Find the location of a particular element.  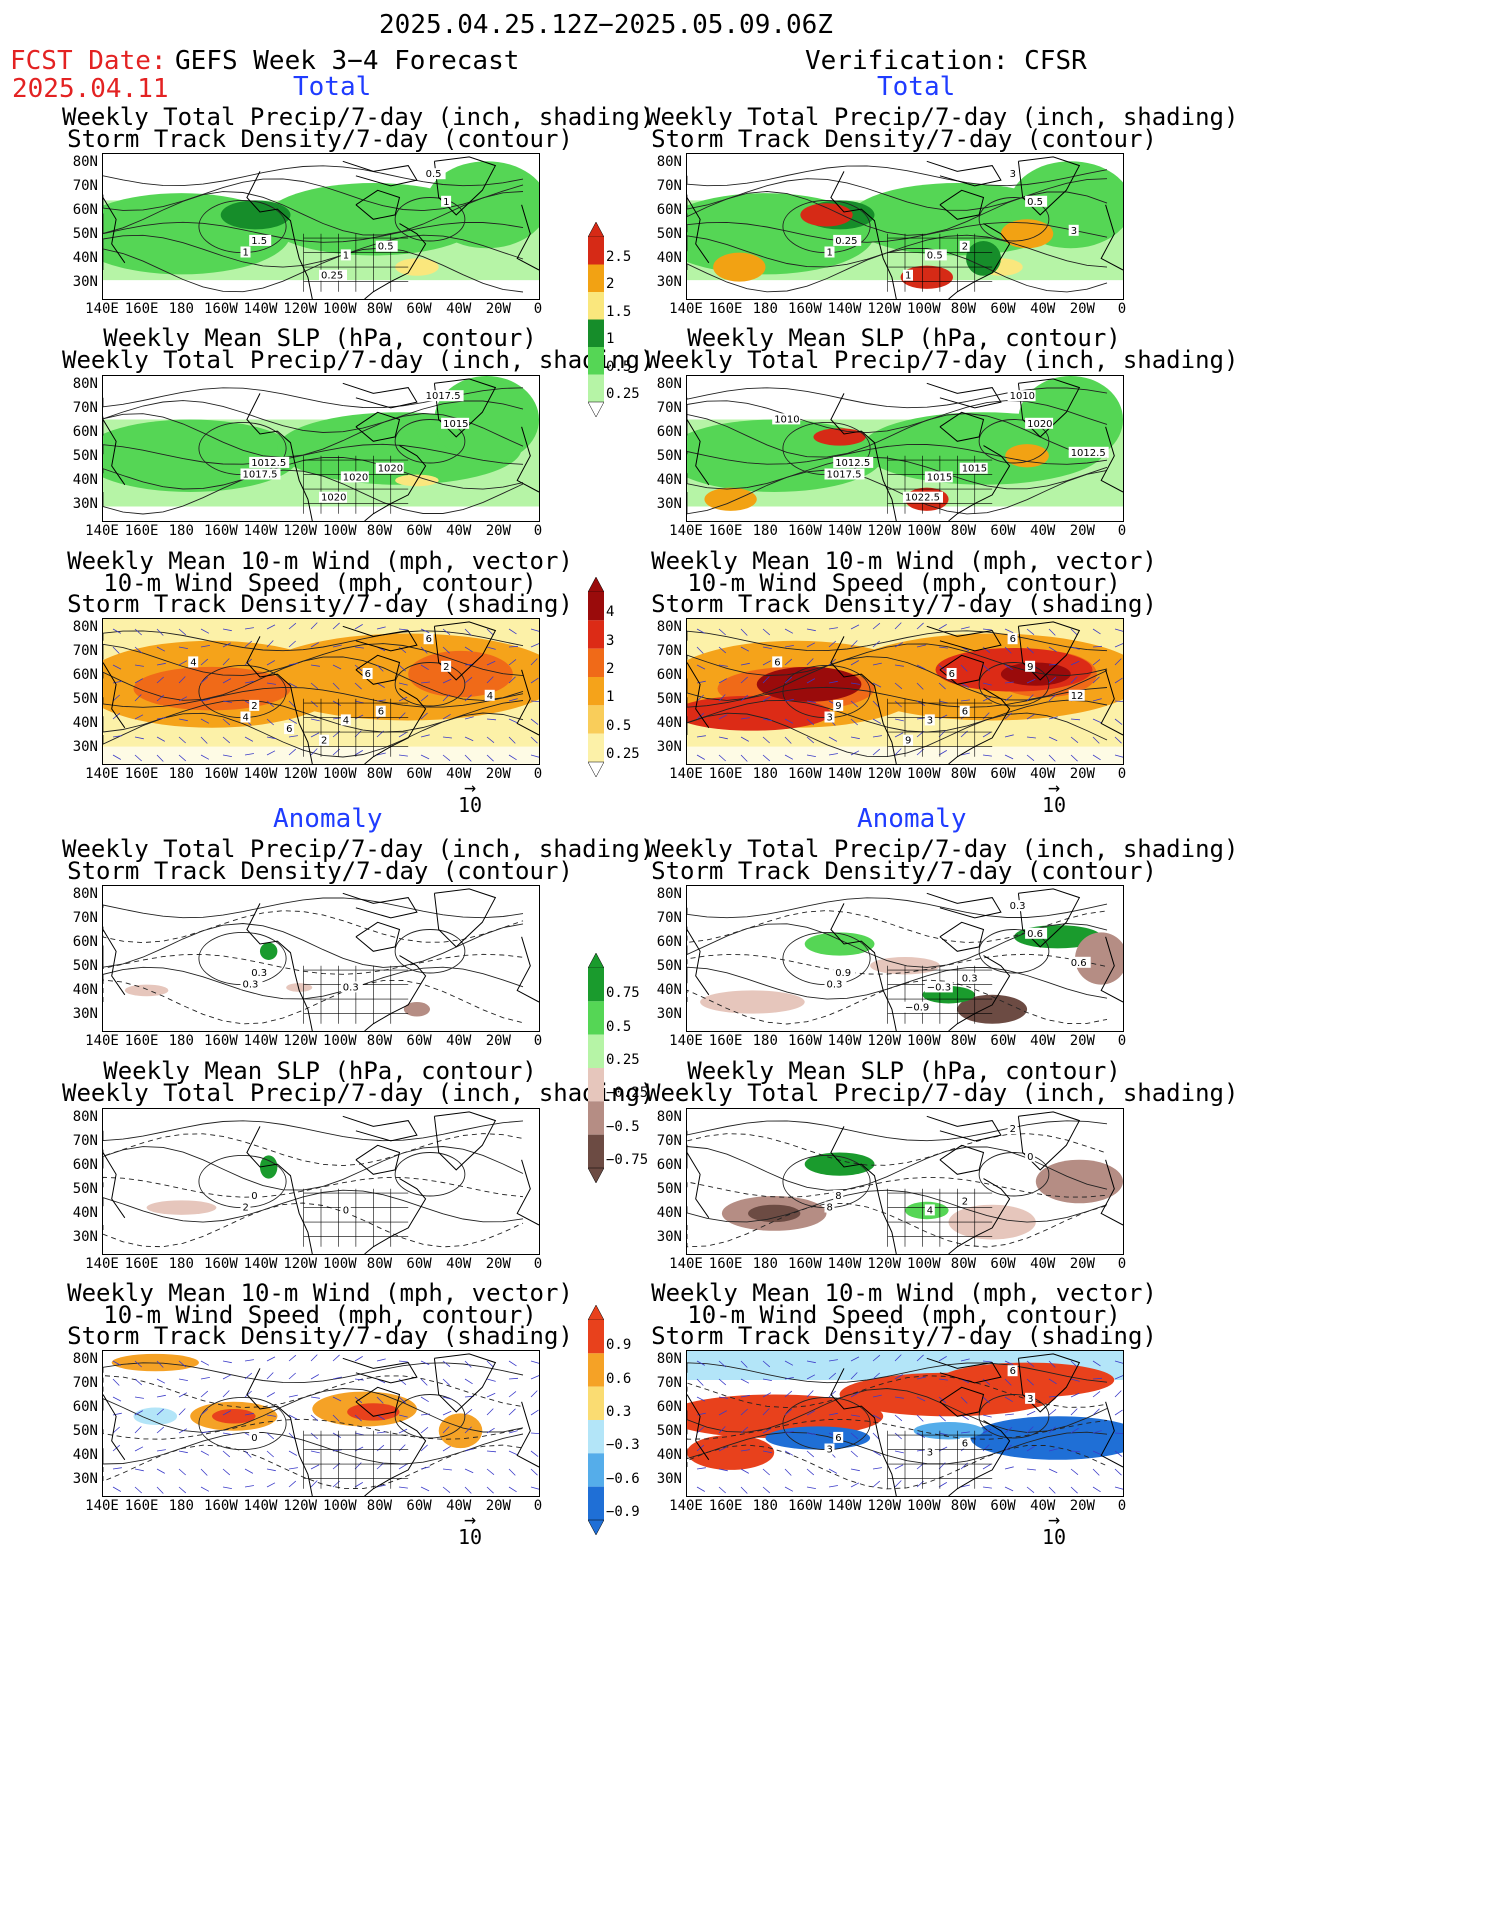

panel-title-line: Weekly Mean SLP (hPa, contour) is located at coordinates (320, 338).